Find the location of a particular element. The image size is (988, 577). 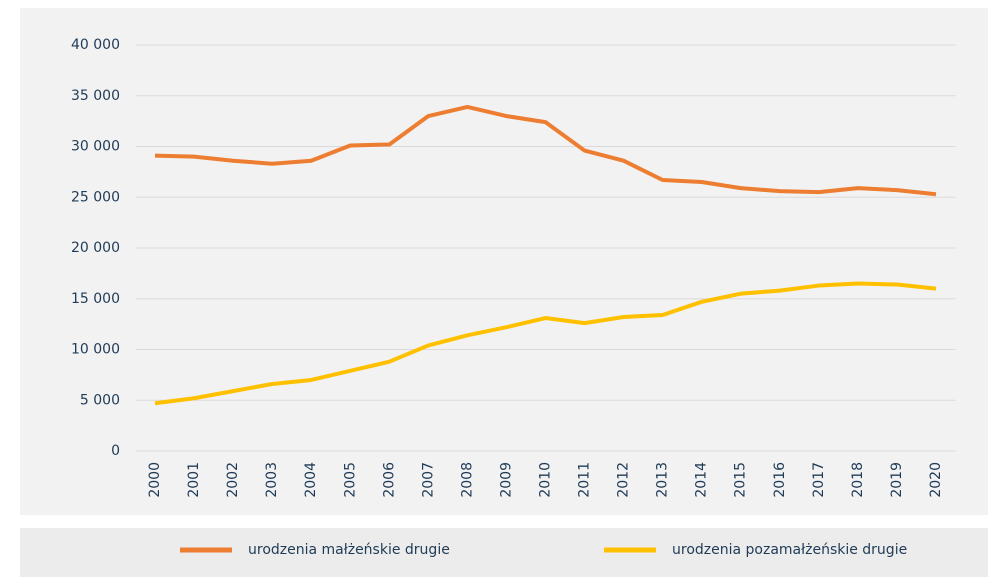

x-tick-label: 2014 is located at coordinates (702, 480).